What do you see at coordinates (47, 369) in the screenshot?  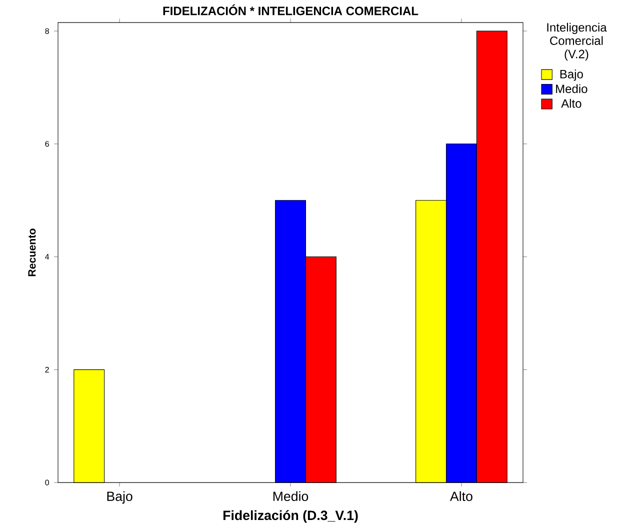 I see `y-tick-label: 2` at bounding box center [47, 369].